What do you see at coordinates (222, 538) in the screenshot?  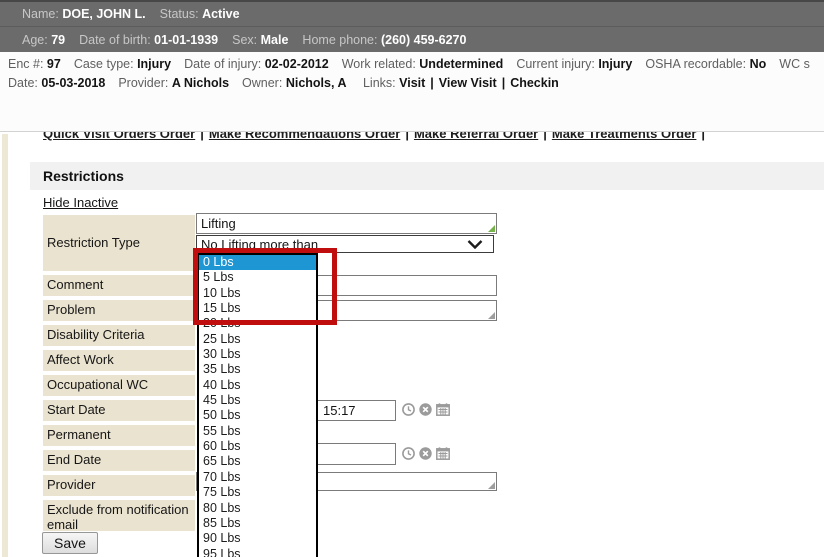 I see `lbs-dropdown-option: 90 Lbs` at bounding box center [222, 538].